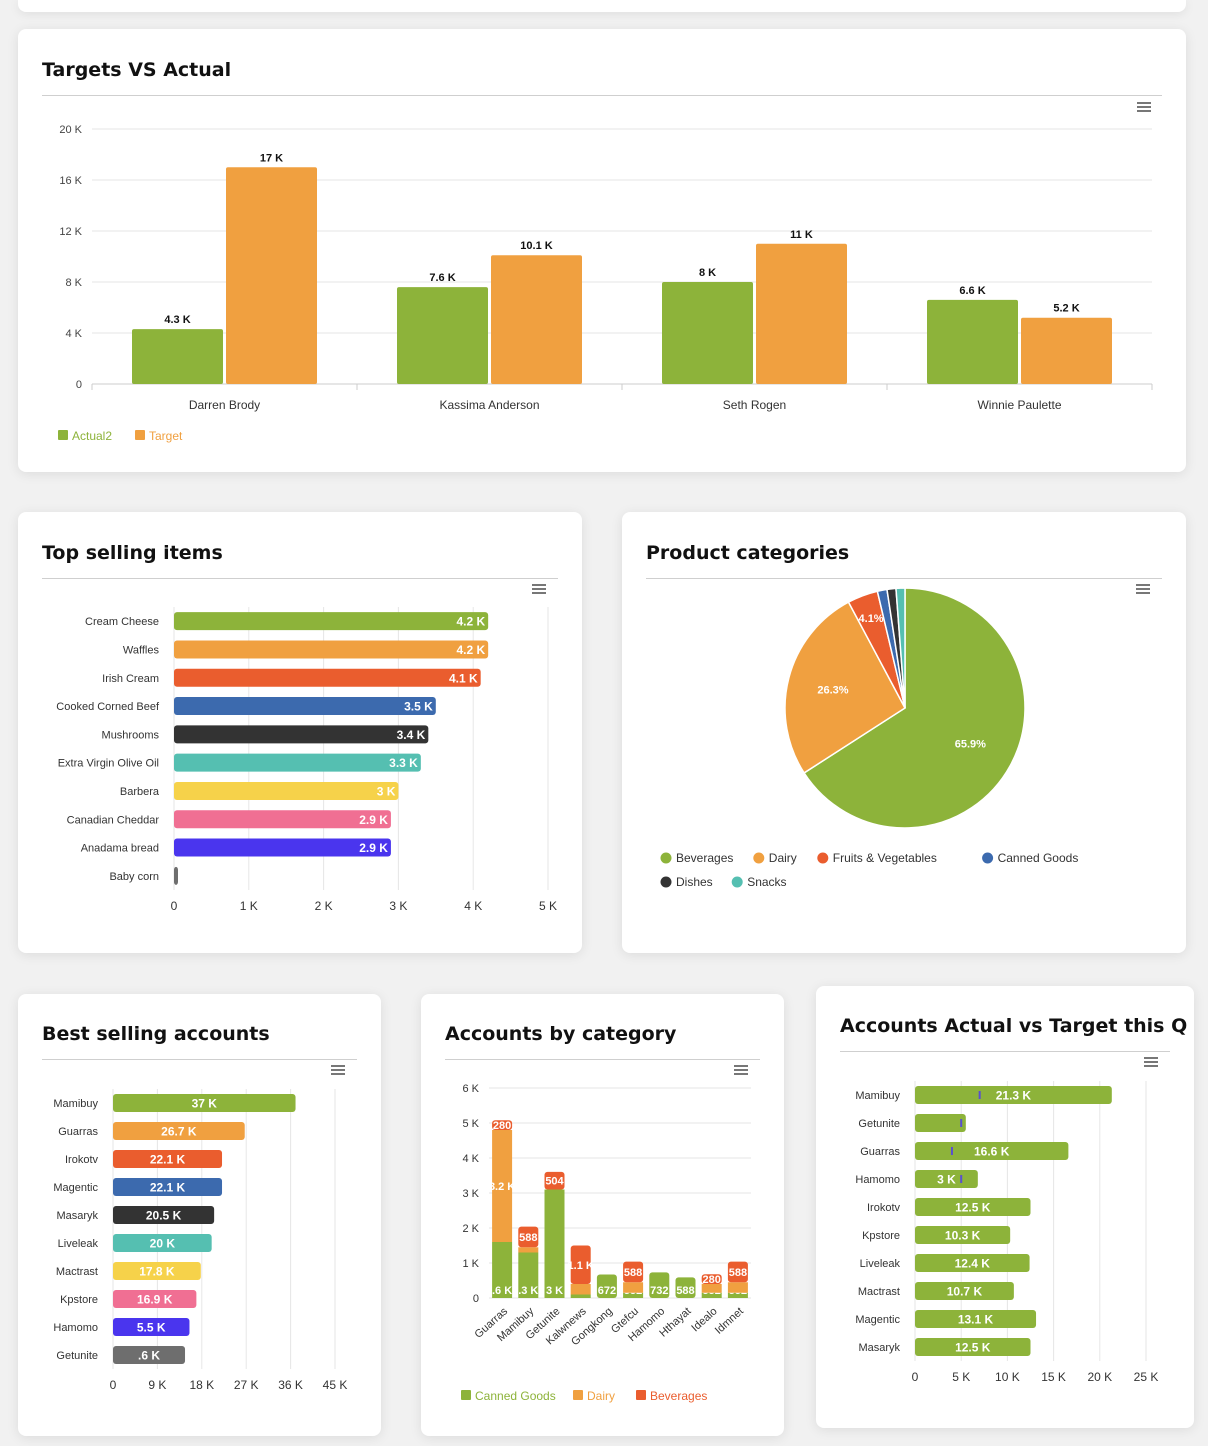 Image resolution: width=1208 pixels, height=1446 pixels. What do you see at coordinates (659, 1291) in the screenshot?
I see `data-label: 732` at bounding box center [659, 1291].